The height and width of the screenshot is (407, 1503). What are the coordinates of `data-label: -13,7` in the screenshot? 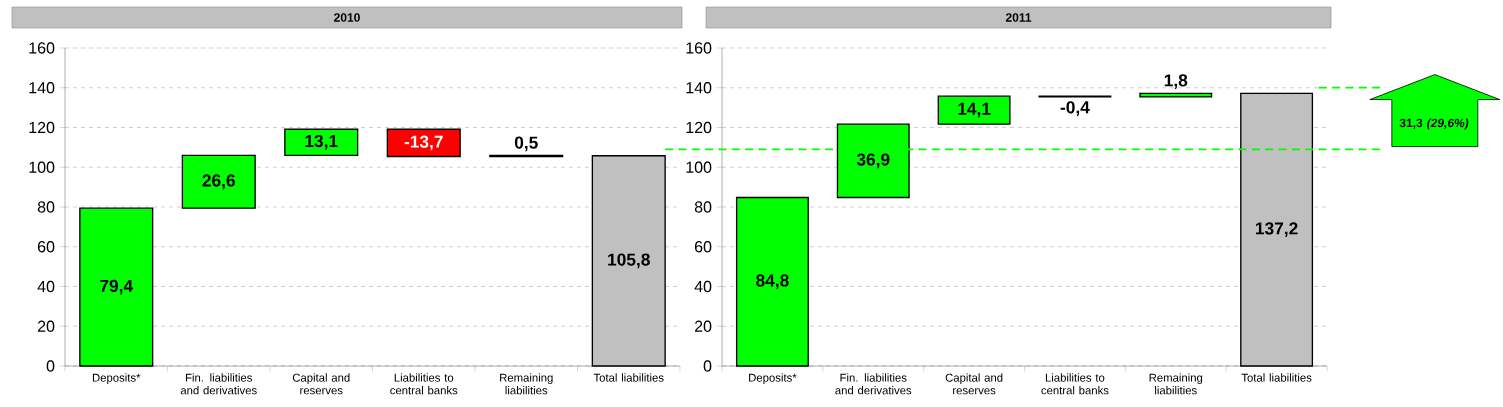 It's located at (423, 143).